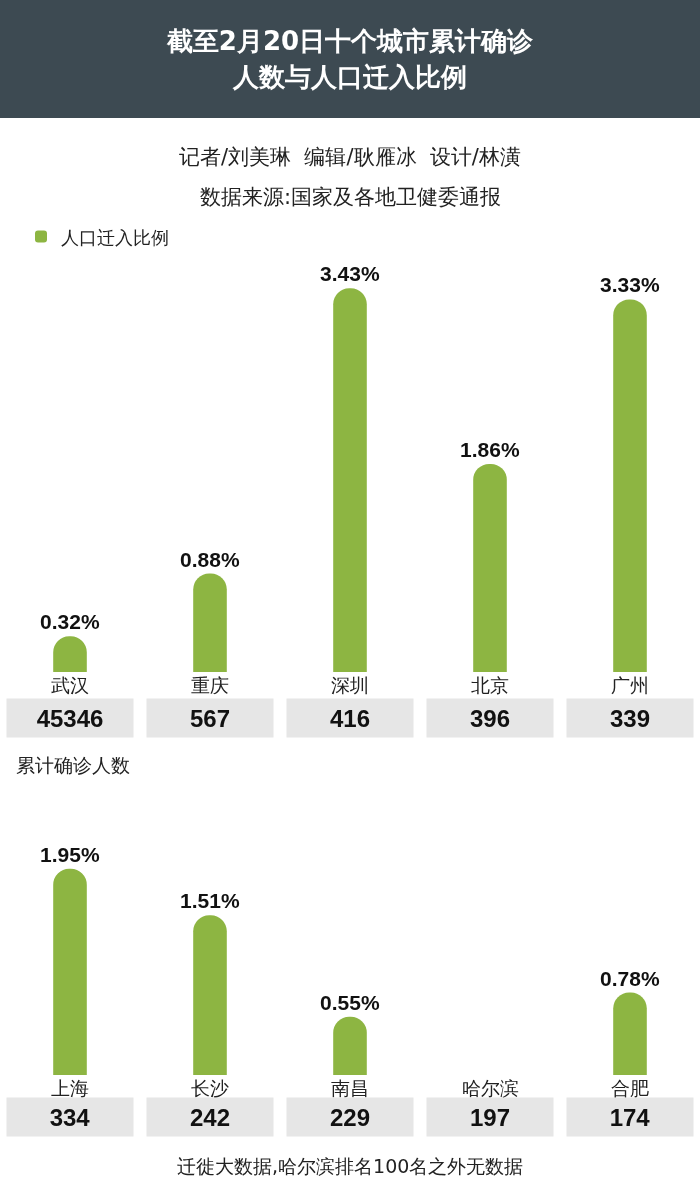  Describe the element at coordinates (350, 1088) in the screenshot. I see `x-tick-label: 南昌` at that location.